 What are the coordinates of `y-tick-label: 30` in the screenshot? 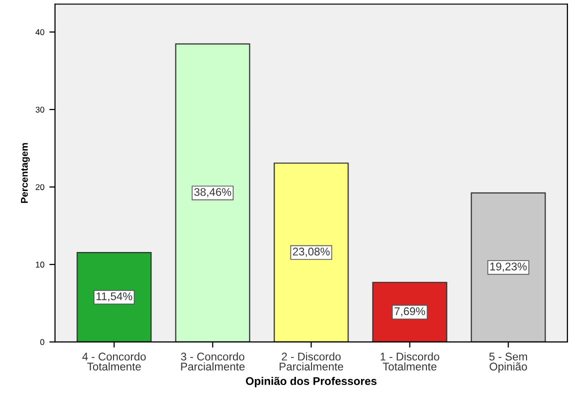 It's located at (40, 109).